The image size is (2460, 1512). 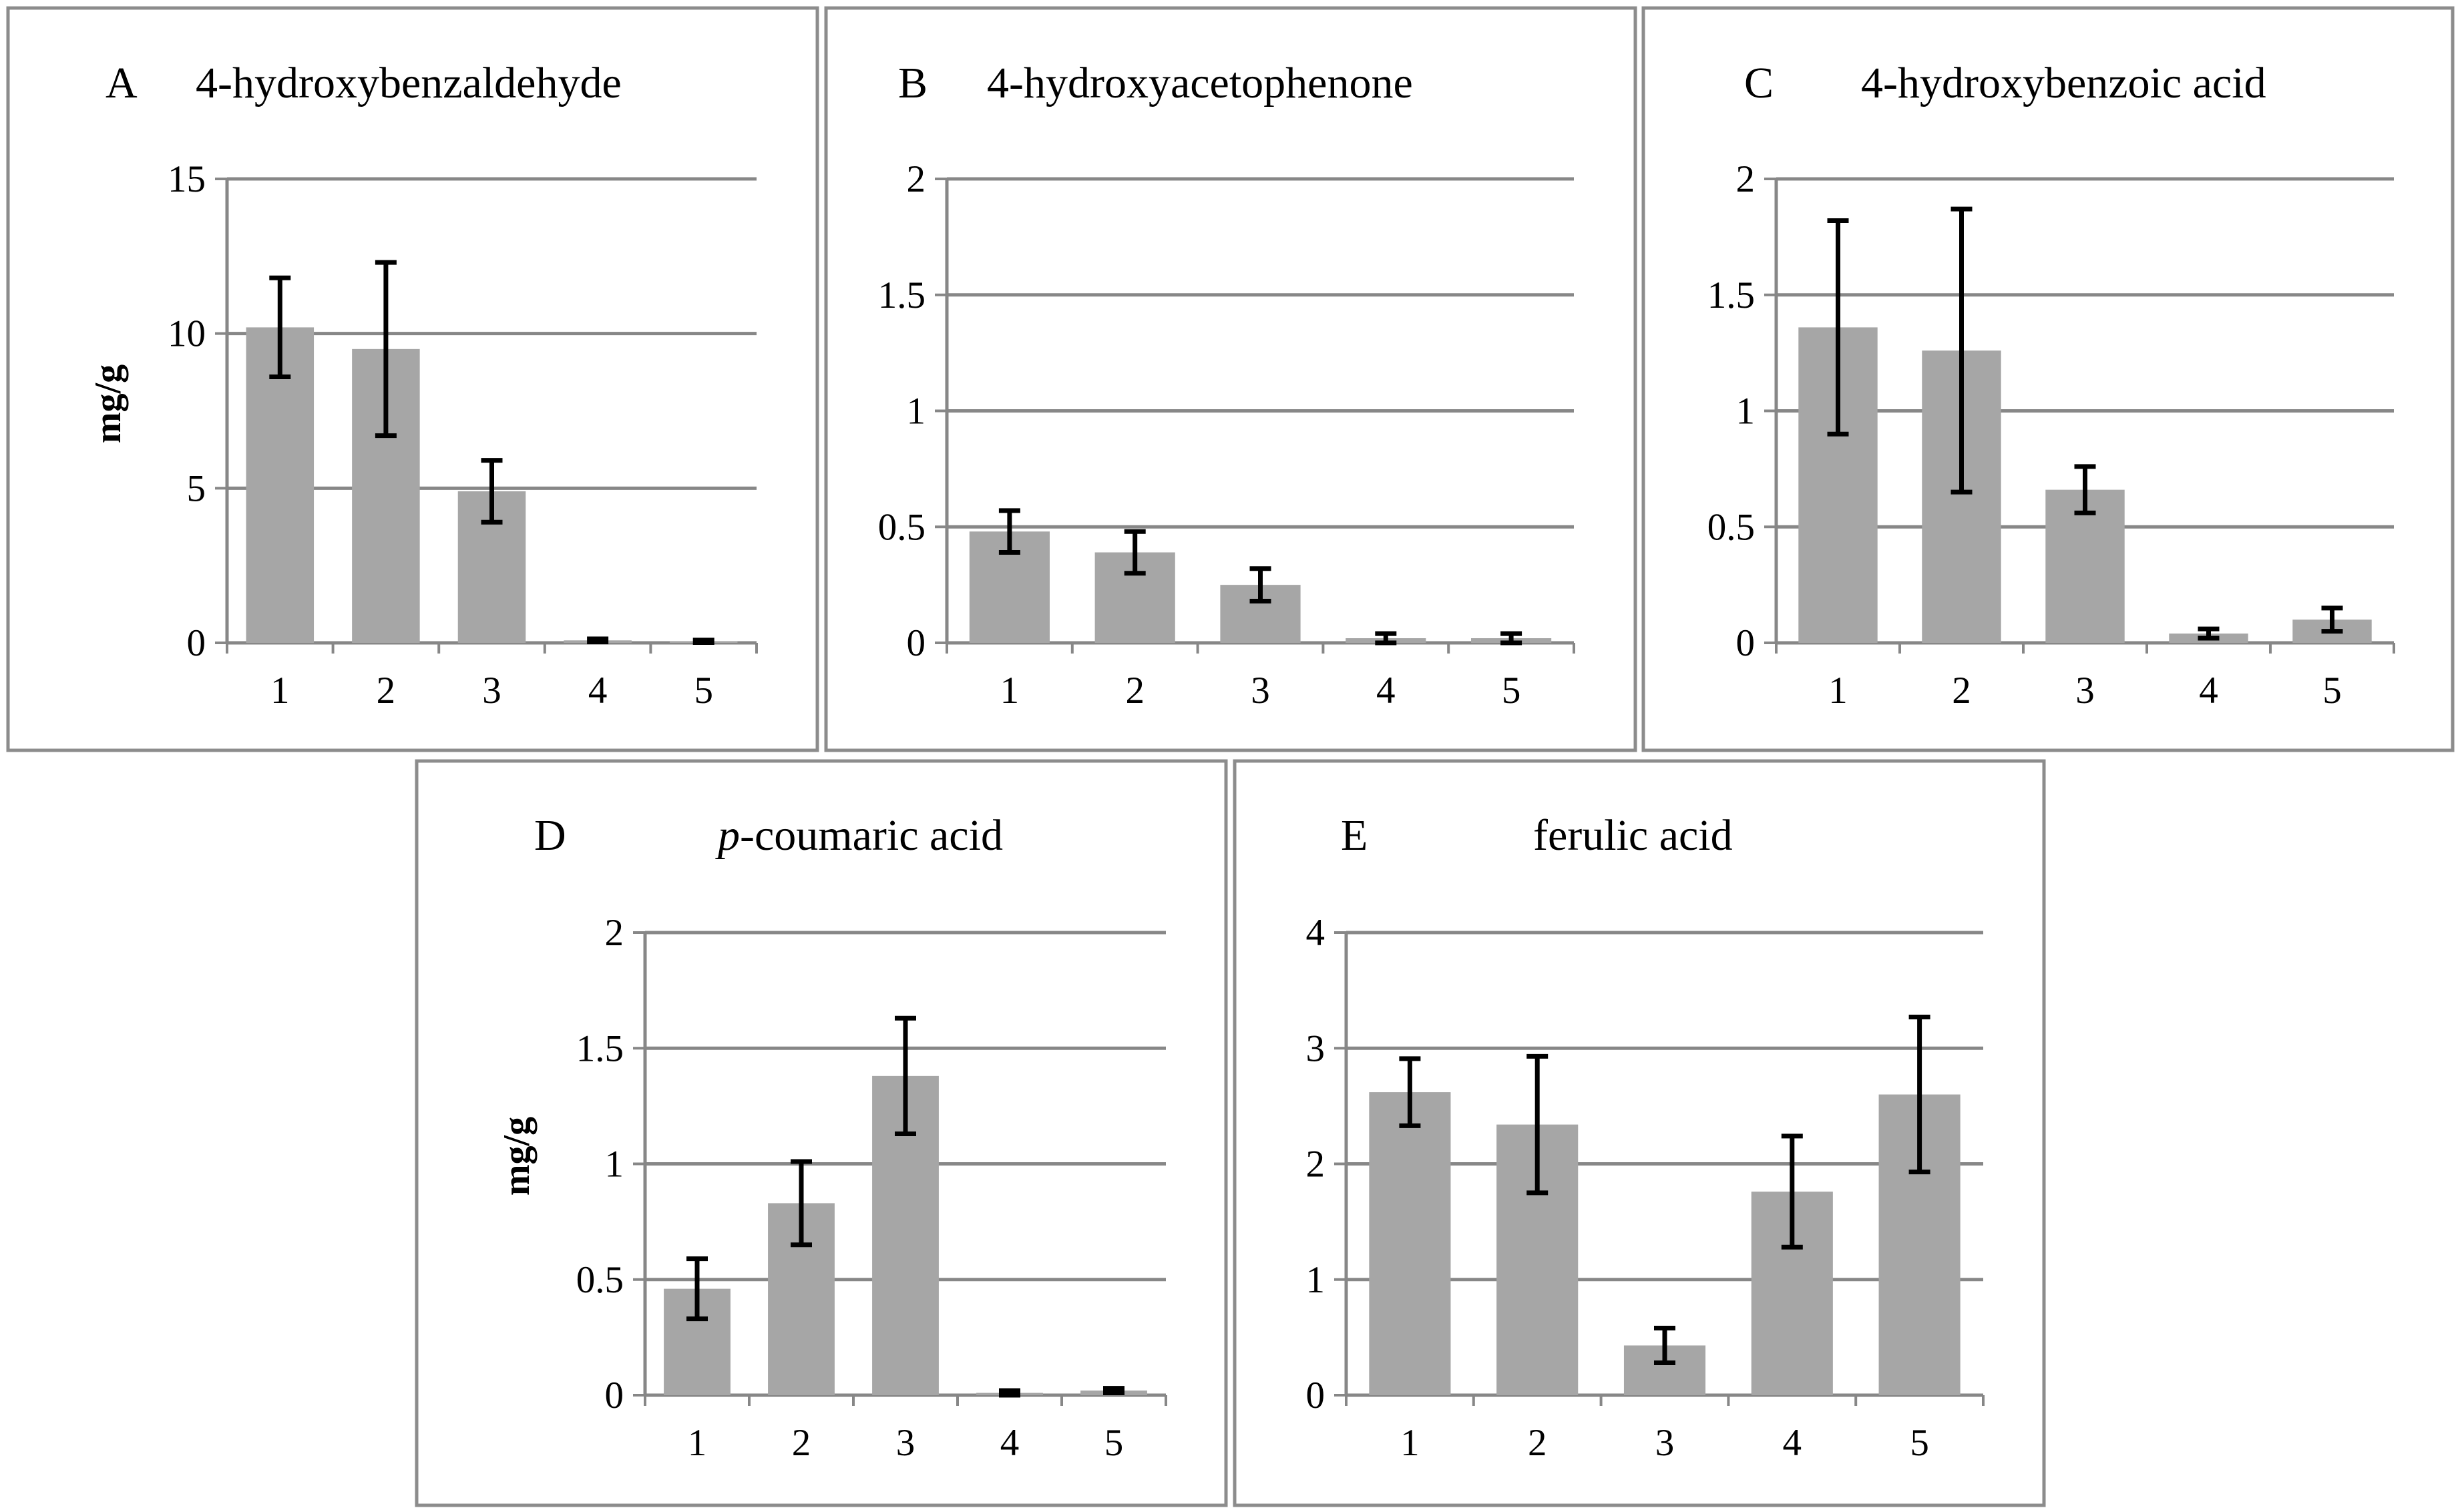 I want to click on panel-b-y-tick-label: 0.5, so click(x=902, y=527).